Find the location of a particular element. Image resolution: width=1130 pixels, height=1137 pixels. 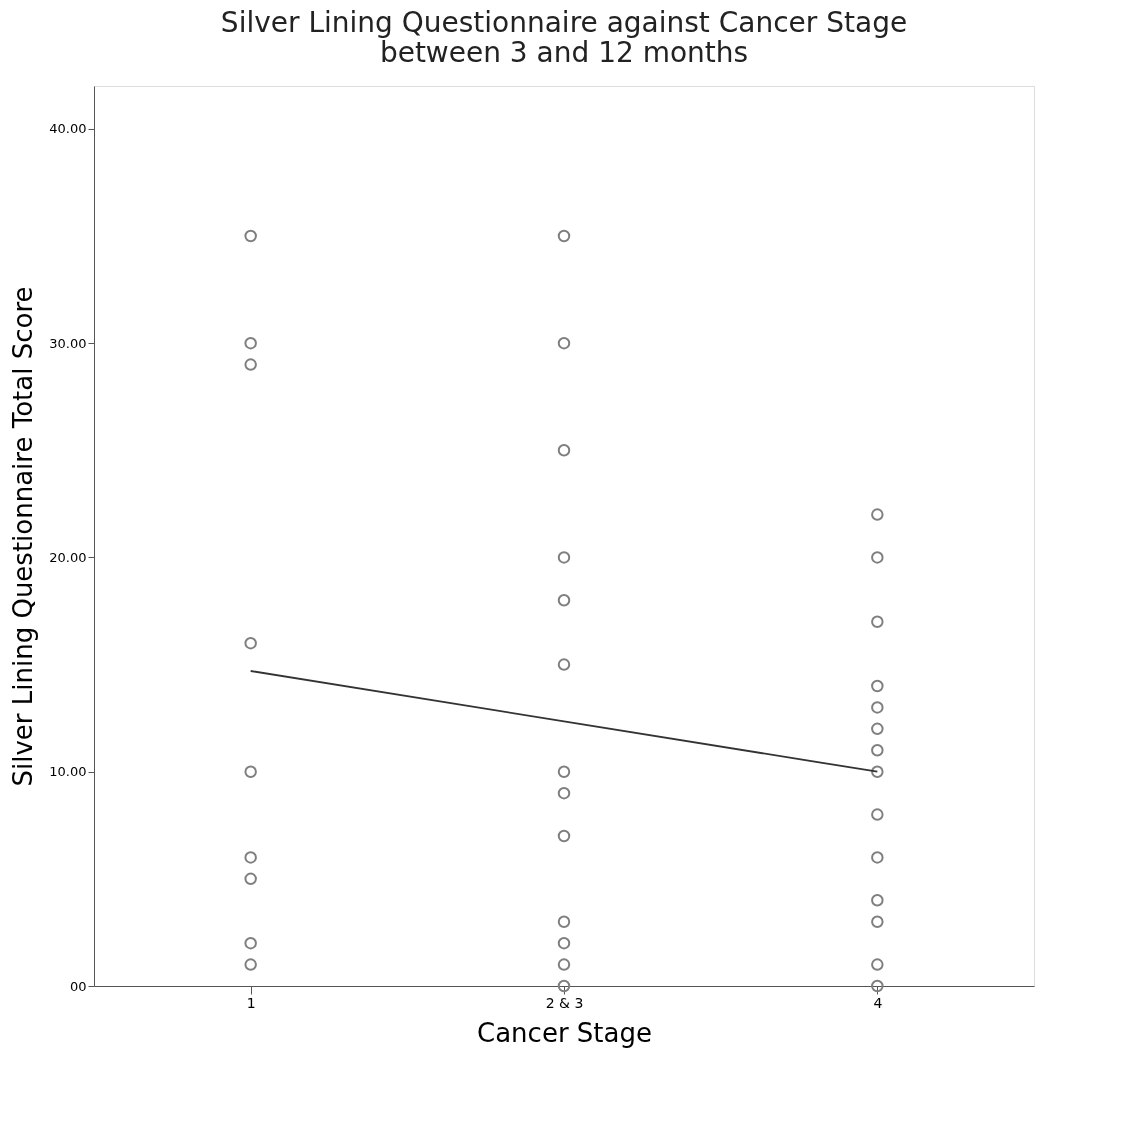

x-tick-label: 2 & 3 is located at coordinates (564, 1002).